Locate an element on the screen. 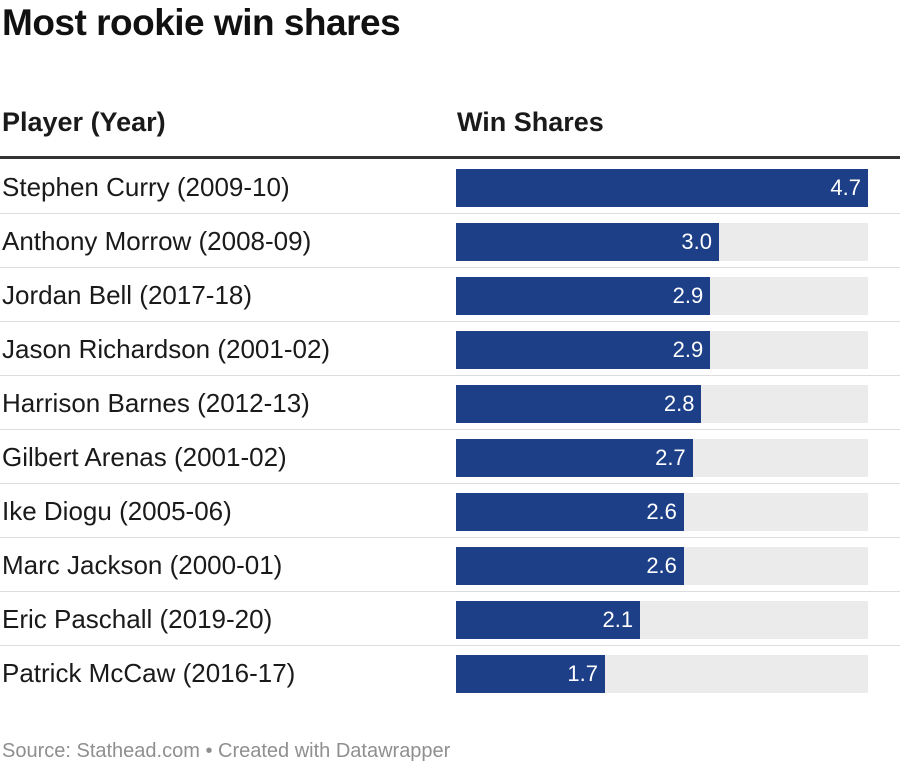  bar: 4.7 is located at coordinates (662, 188).